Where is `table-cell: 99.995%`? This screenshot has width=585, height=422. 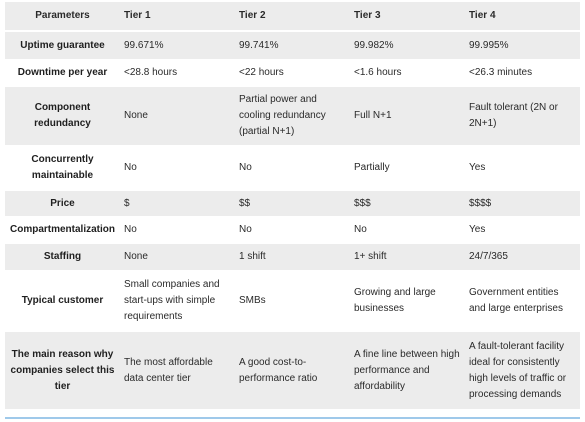 table-cell: 99.995% is located at coordinates (522, 45).